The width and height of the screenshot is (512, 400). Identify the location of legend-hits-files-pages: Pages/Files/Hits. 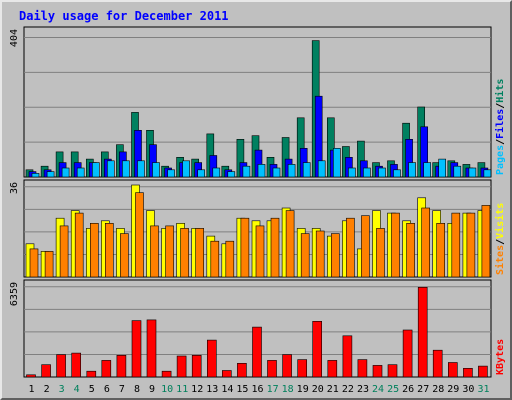
(500, 127).